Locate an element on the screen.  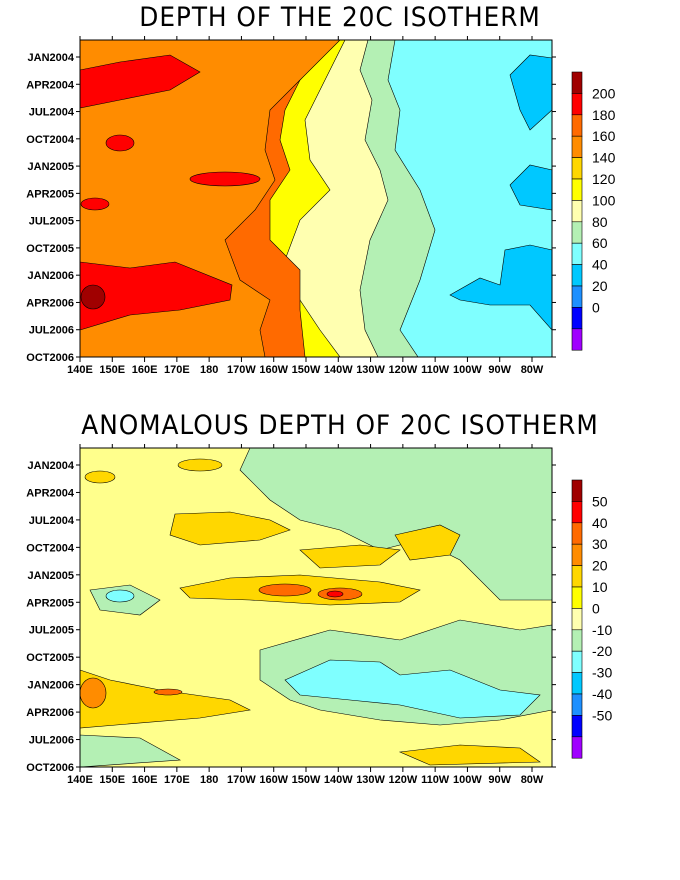
bottom-ytick-label: APR2006 is located at coordinates (50, 713).